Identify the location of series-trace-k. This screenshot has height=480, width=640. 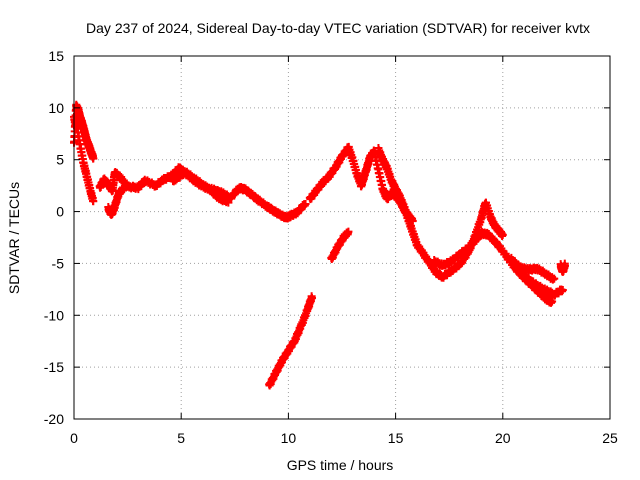
(562, 267).